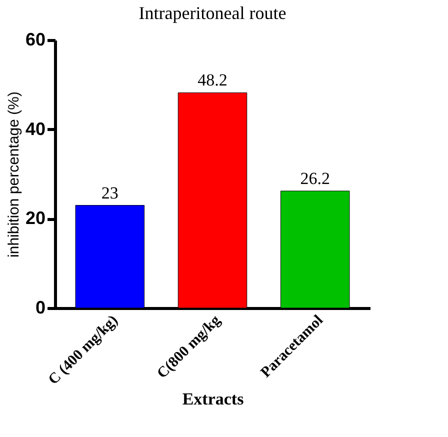  Describe the element at coordinates (213, 398) in the screenshot. I see `x-axis-title: Extracts` at that location.